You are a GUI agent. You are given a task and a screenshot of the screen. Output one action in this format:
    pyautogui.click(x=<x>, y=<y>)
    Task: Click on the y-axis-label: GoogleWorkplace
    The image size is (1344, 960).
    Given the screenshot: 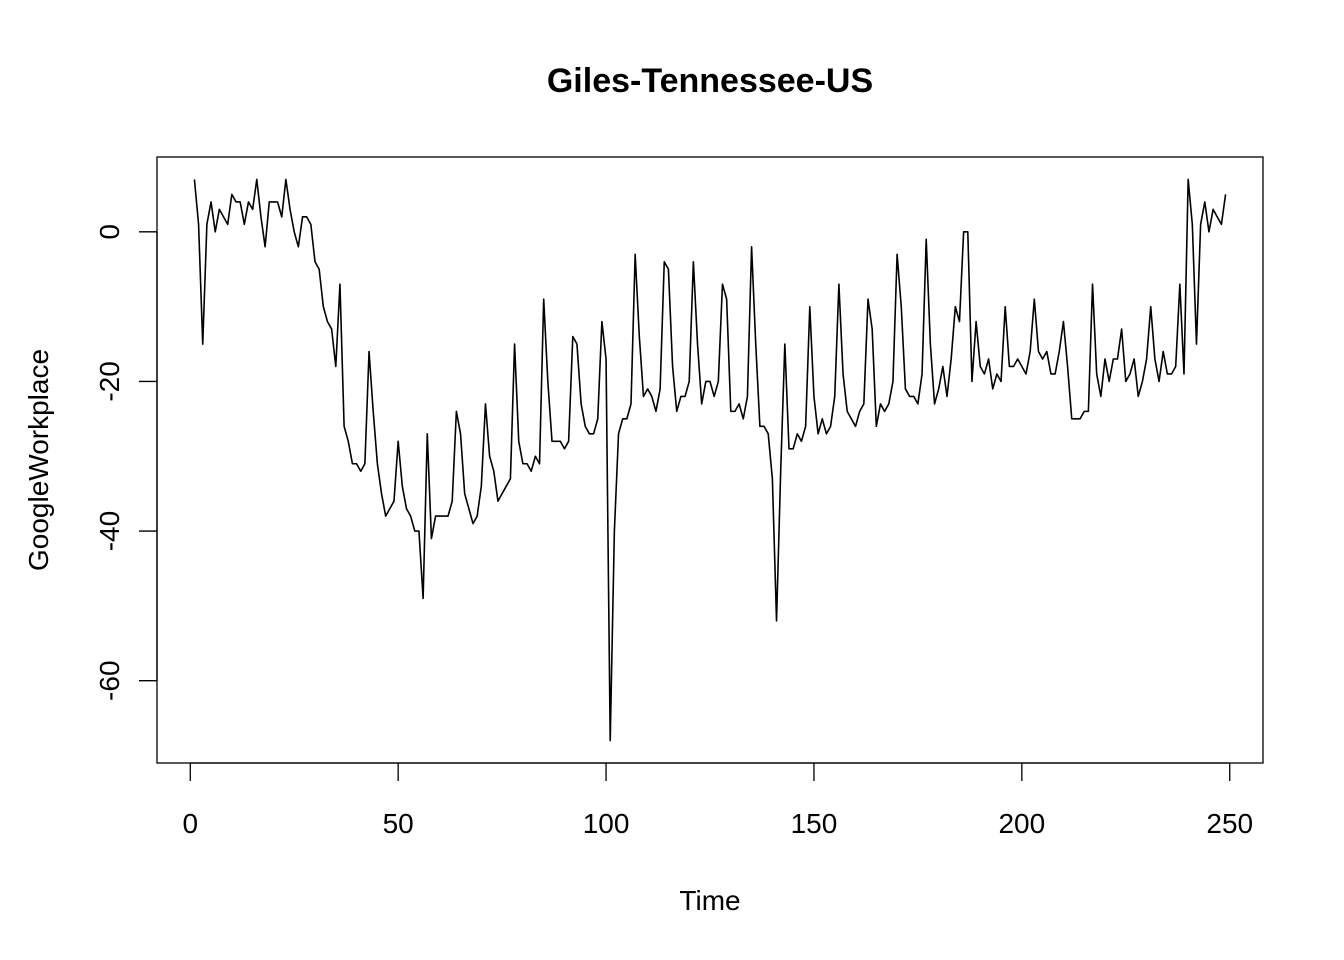 What is the action you would take?
    pyautogui.click(x=38, y=460)
    